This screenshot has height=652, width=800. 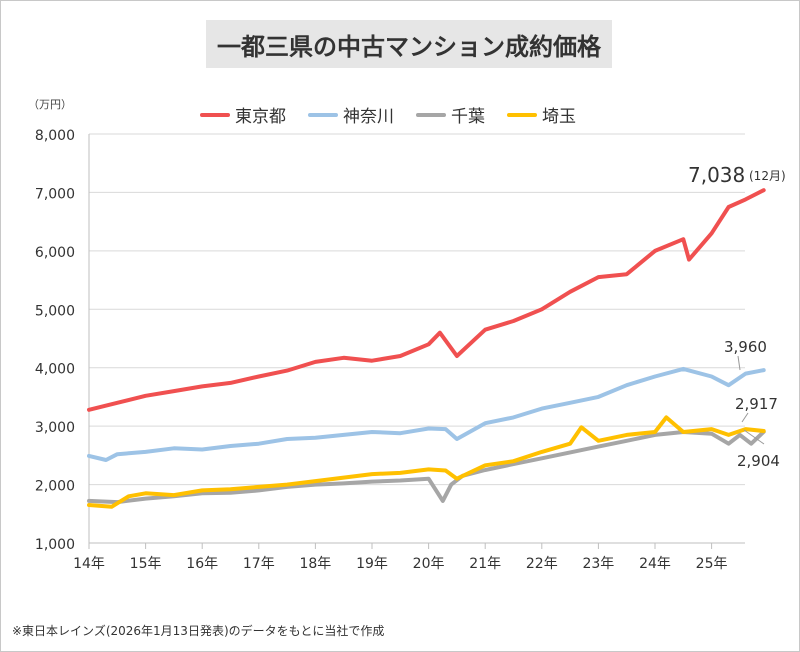 What do you see at coordinates (89, 564) in the screenshot?
I see `x-tick-label: 14年` at bounding box center [89, 564].